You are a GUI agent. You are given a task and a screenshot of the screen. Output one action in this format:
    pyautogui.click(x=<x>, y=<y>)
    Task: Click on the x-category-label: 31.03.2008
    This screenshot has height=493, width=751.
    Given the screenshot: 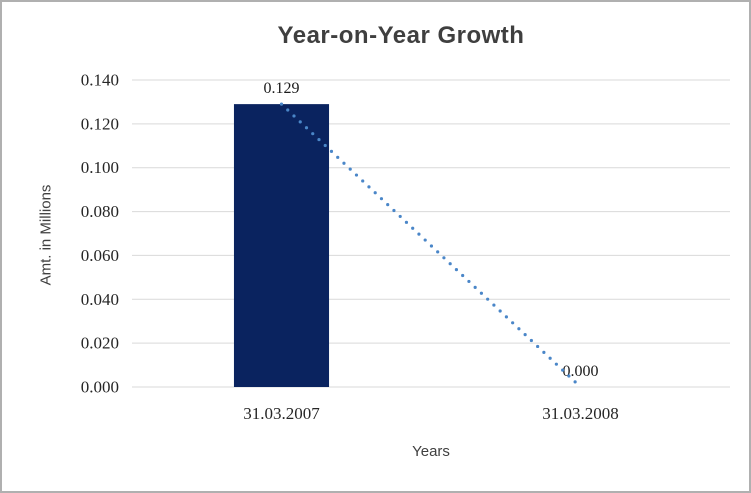 What is the action you would take?
    pyautogui.click(x=580, y=413)
    